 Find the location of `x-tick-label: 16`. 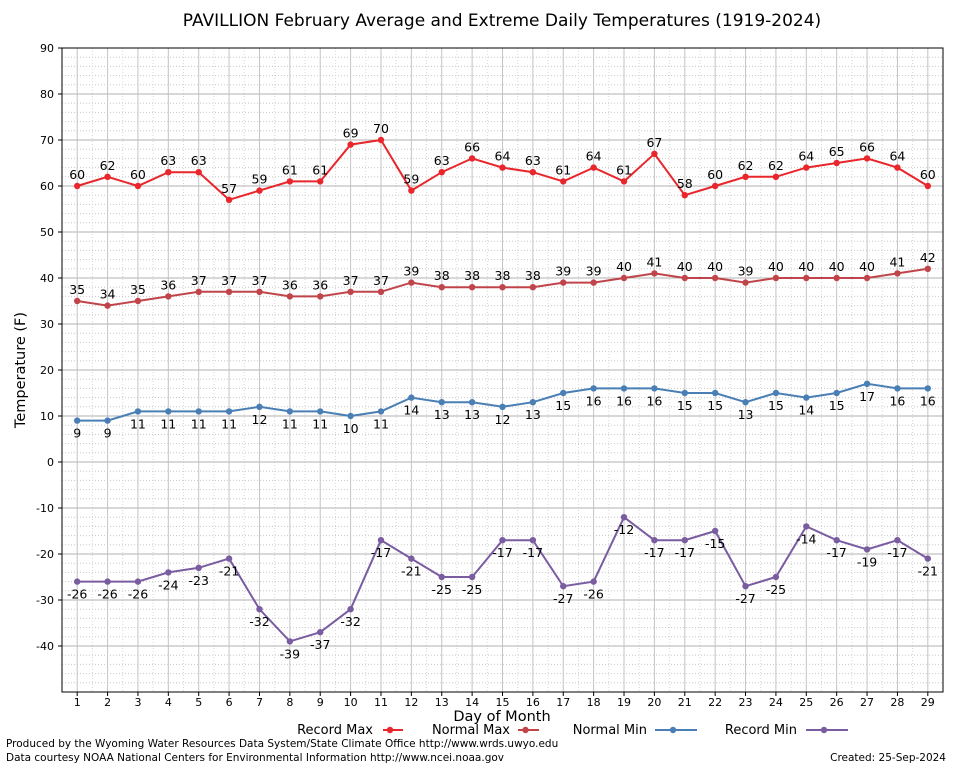

x-tick-label: 16 is located at coordinates (533, 702).